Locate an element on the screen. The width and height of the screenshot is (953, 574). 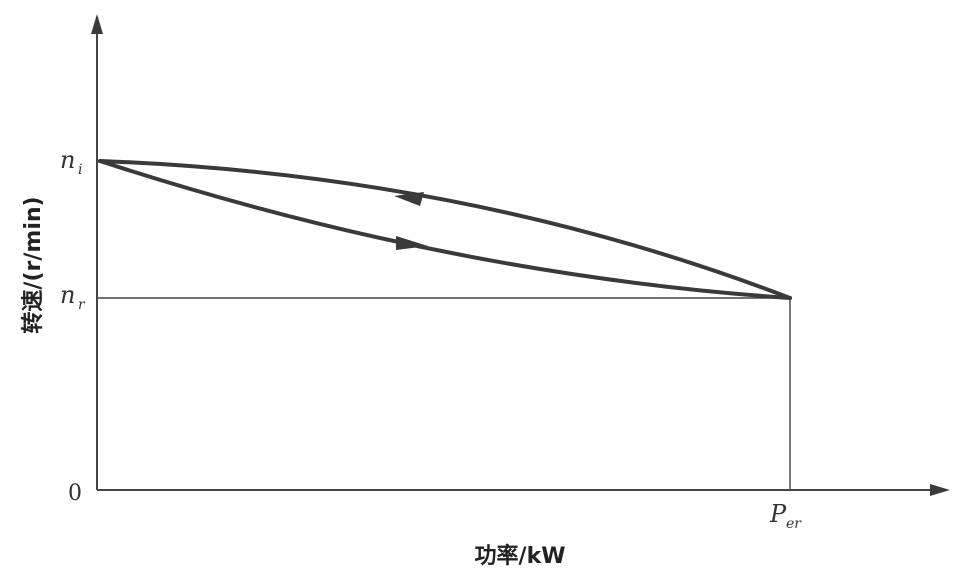
tick-label-nr: n r is located at coordinates (73, 297).